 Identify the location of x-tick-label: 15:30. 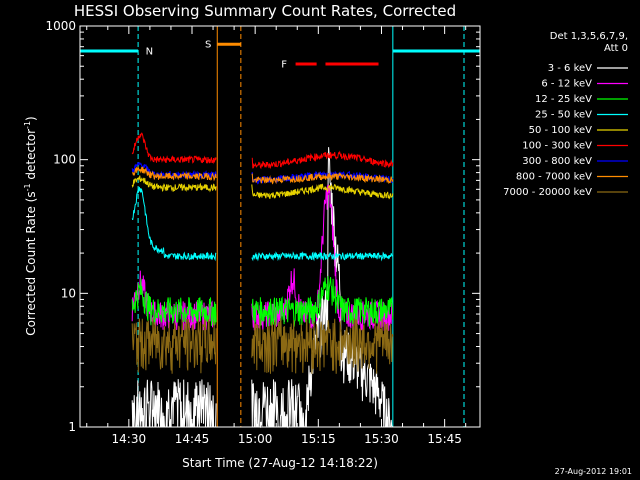
(381, 439).